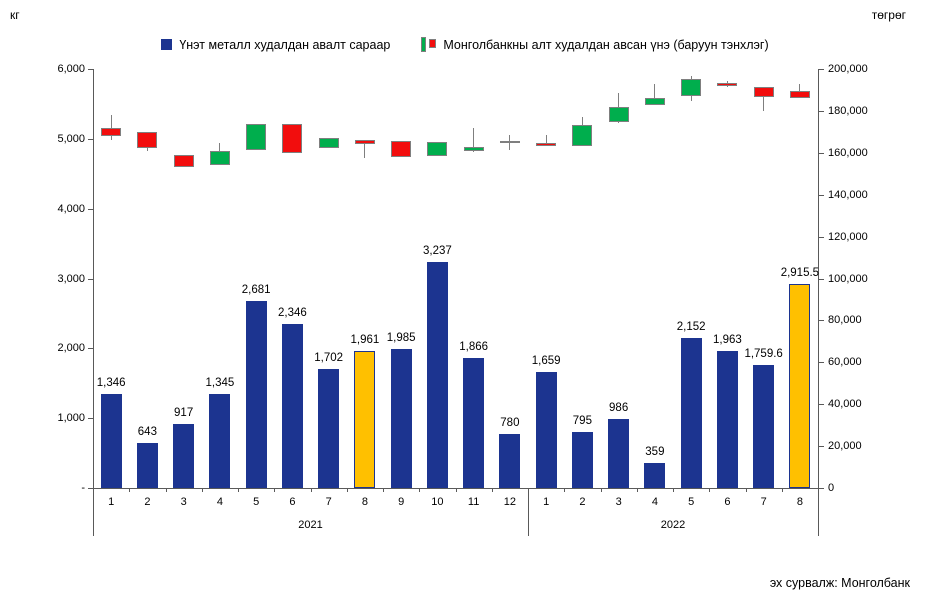  What do you see at coordinates (509, 142) in the screenshot?
I see `candle-doji` at bounding box center [509, 142].